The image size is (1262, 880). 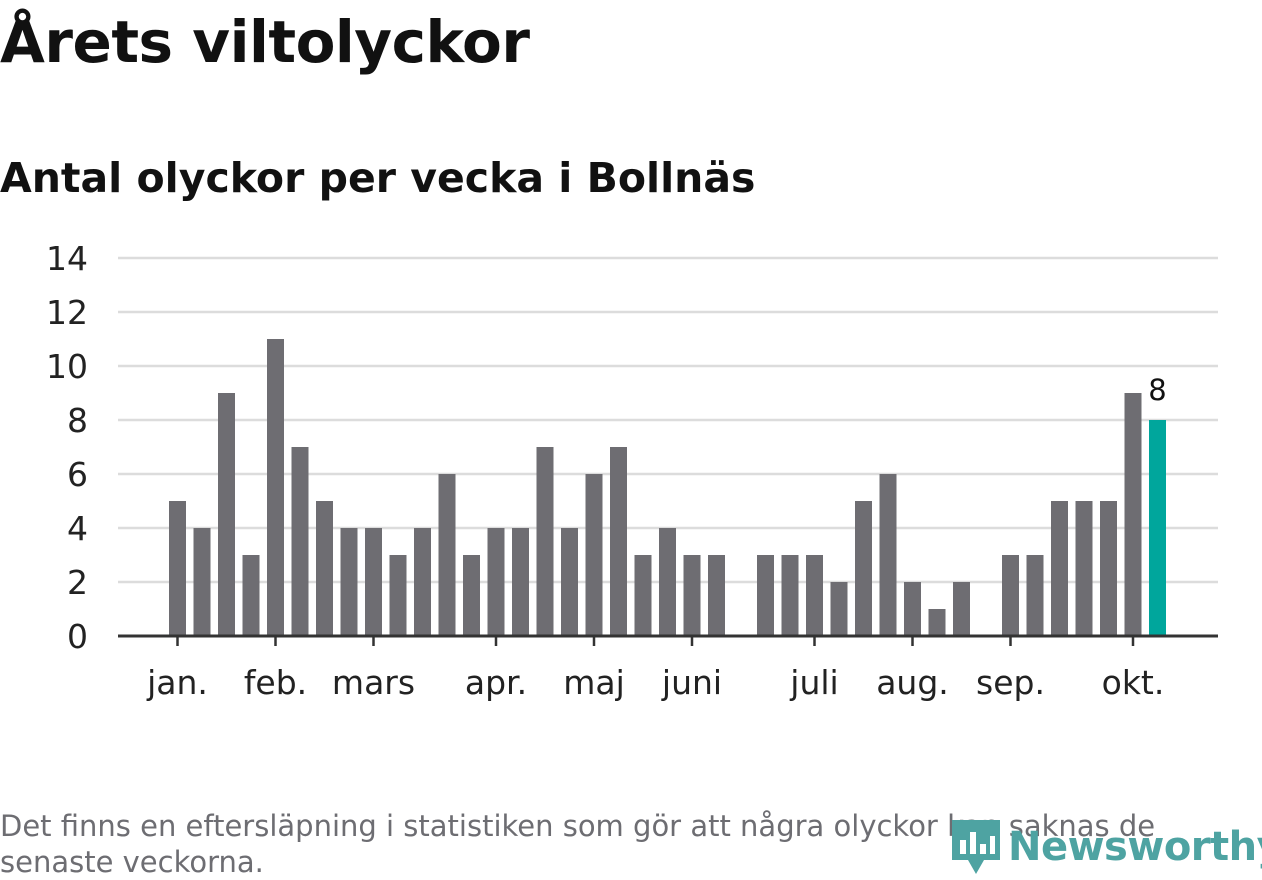 I want to click on y-tick-label: 4, so click(x=77, y=528).